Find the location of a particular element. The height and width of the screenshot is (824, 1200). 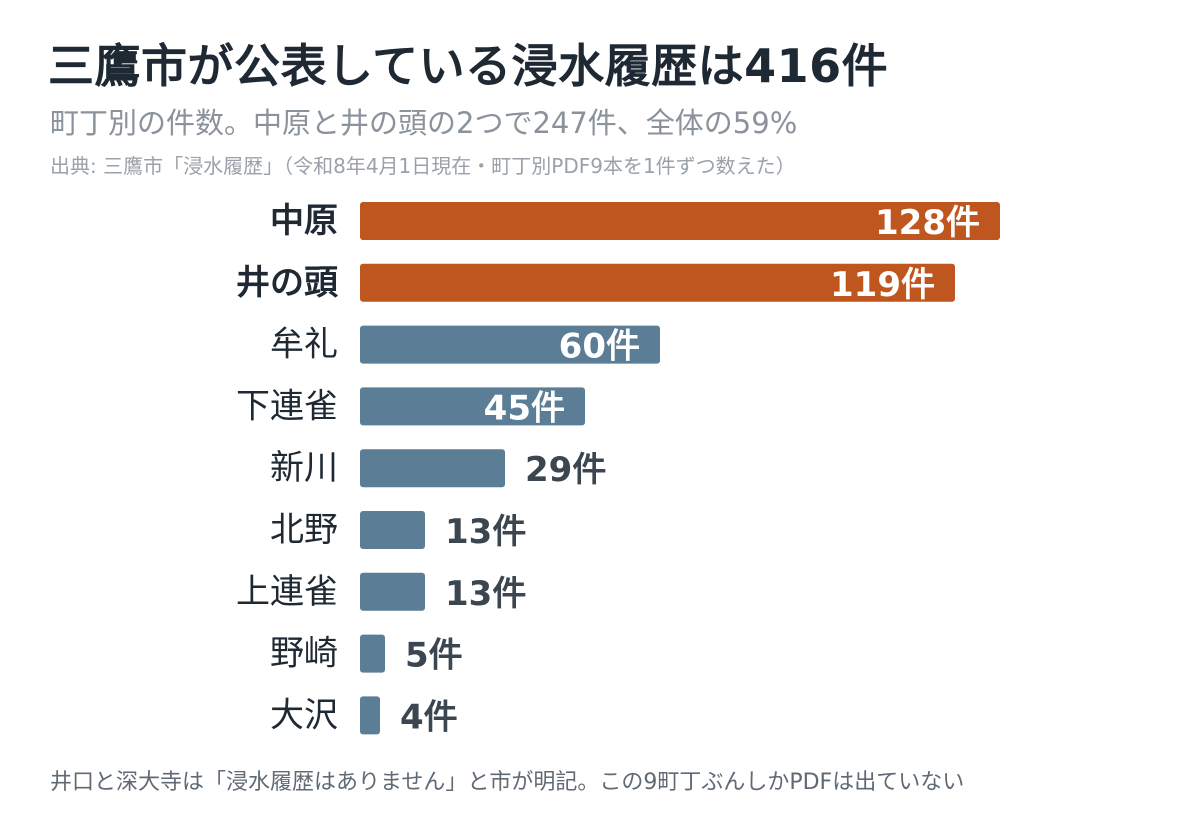

bar-row-0: 中原 128件 is located at coordinates (635, 222).